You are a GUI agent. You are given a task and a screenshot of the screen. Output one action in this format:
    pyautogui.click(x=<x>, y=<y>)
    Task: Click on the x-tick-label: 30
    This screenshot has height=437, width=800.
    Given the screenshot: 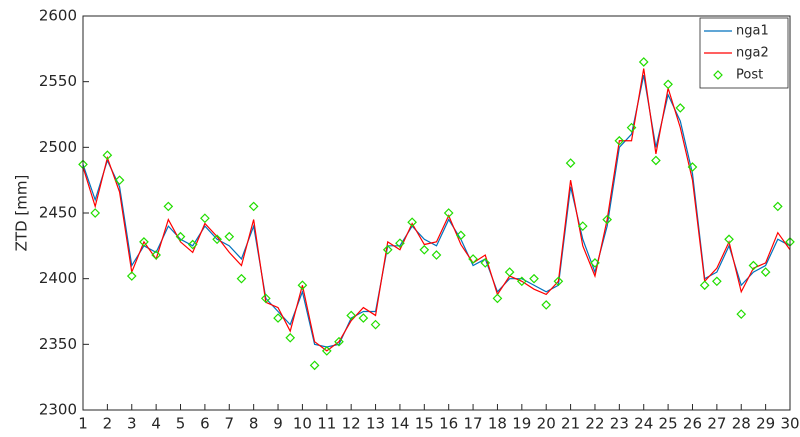 What is the action you would take?
    pyautogui.click(x=789, y=424)
    